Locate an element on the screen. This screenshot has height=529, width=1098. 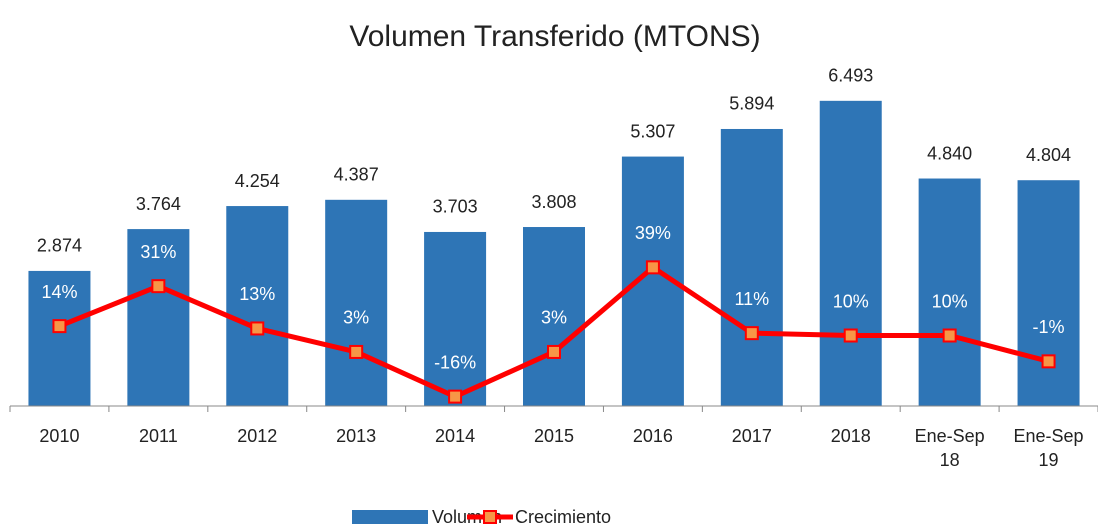
x-tick-label: Ene-Sep 19 is located at coordinates (1048, 448).